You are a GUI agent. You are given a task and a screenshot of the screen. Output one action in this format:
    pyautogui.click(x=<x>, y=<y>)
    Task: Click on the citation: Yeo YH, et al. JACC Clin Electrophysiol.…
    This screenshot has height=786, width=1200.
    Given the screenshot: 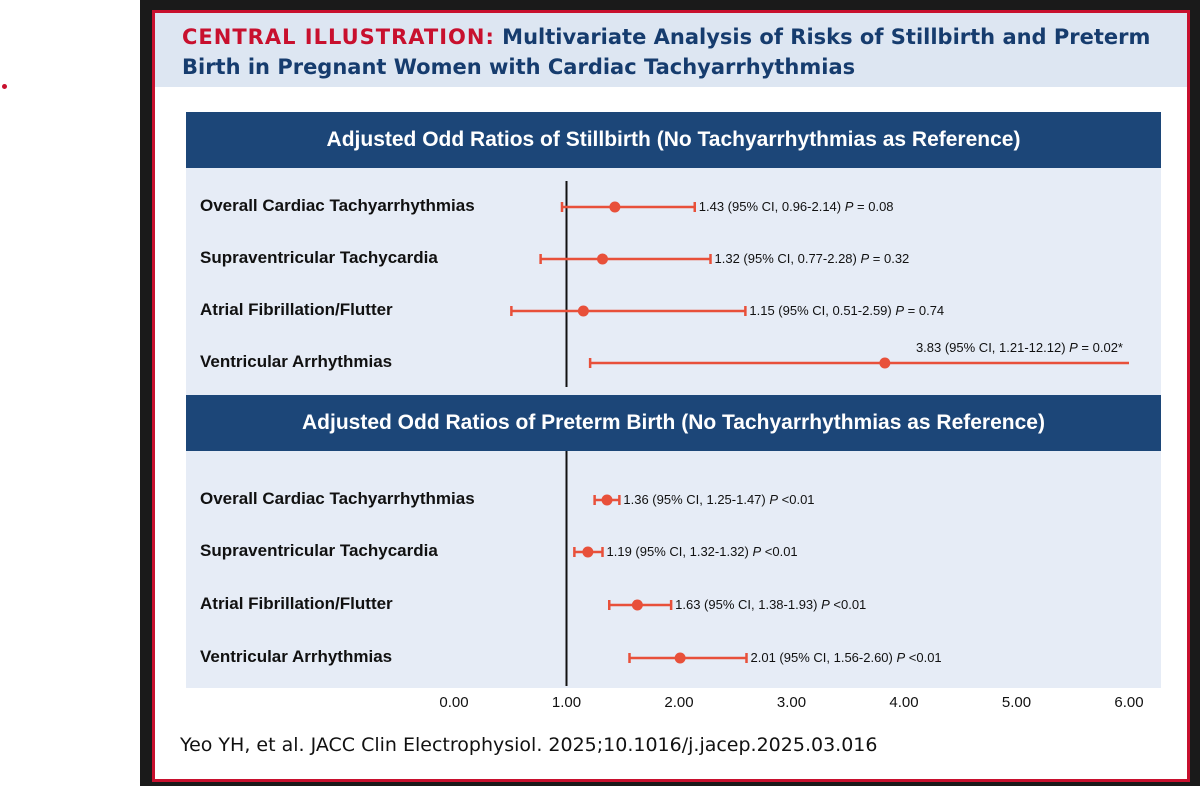 What is the action you would take?
    pyautogui.click(x=529, y=745)
    